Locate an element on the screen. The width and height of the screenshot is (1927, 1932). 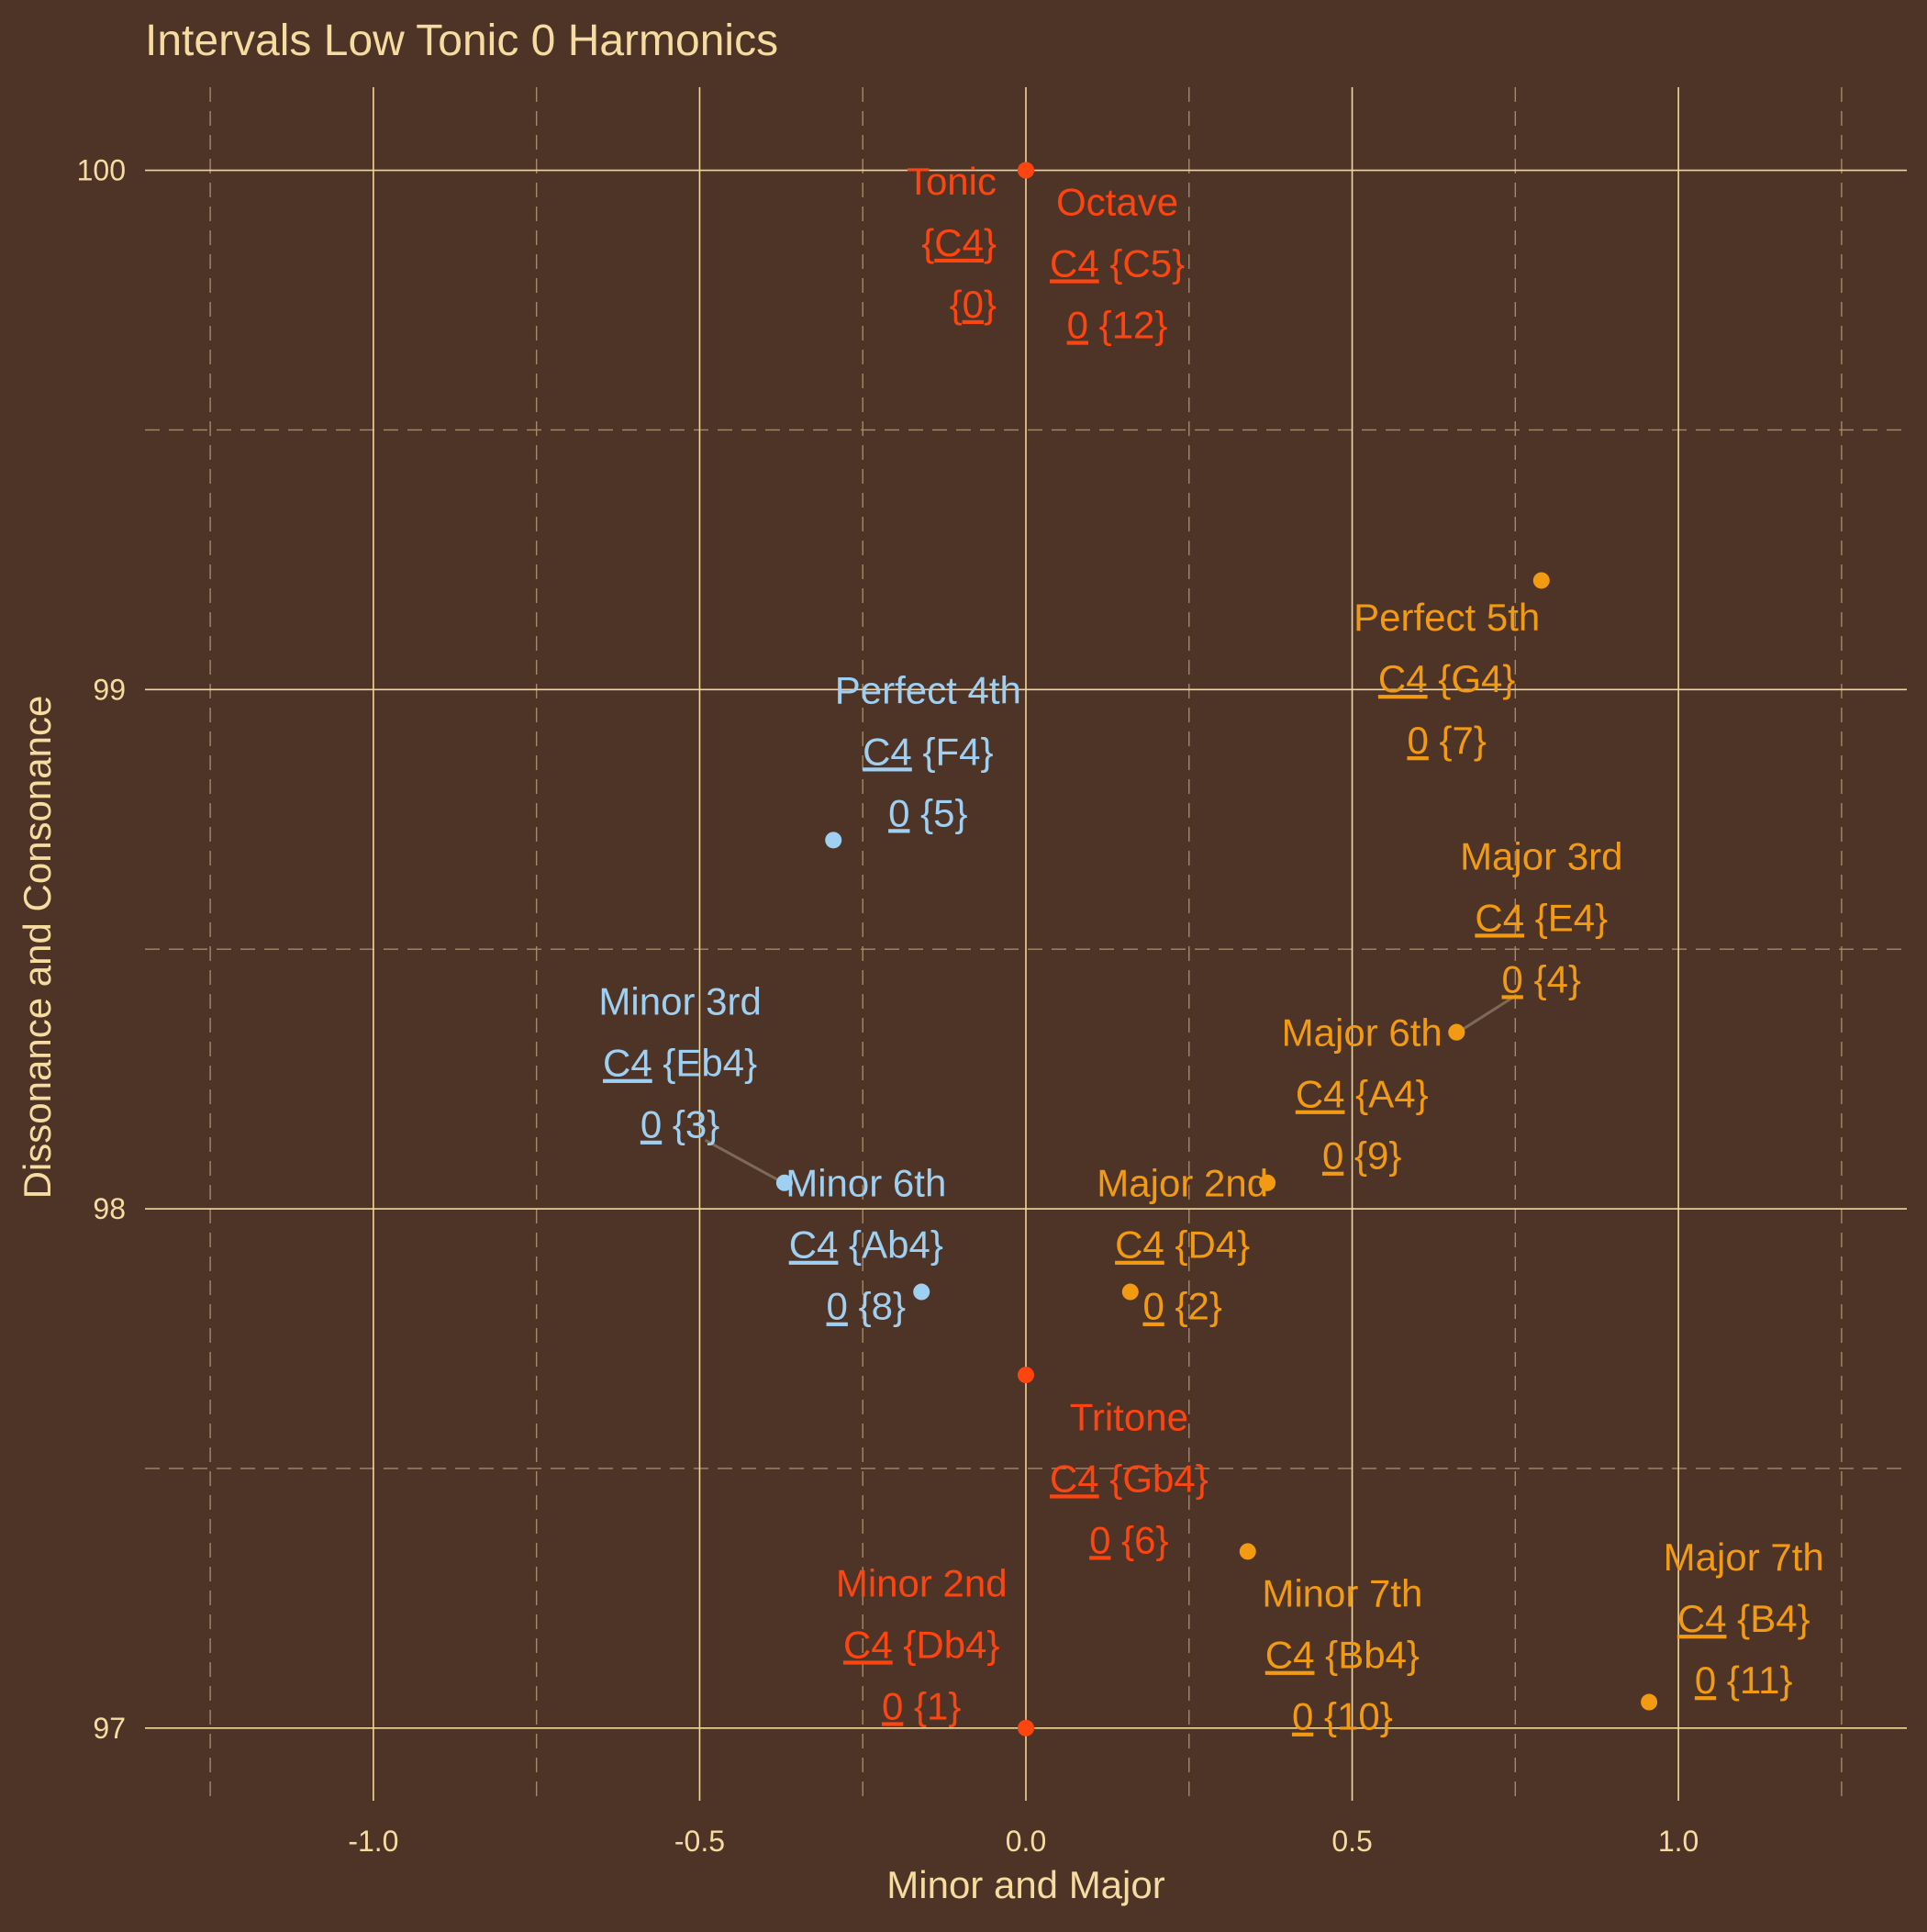
point-label-line: Major 6th is located at coordinates (1362, 1033).